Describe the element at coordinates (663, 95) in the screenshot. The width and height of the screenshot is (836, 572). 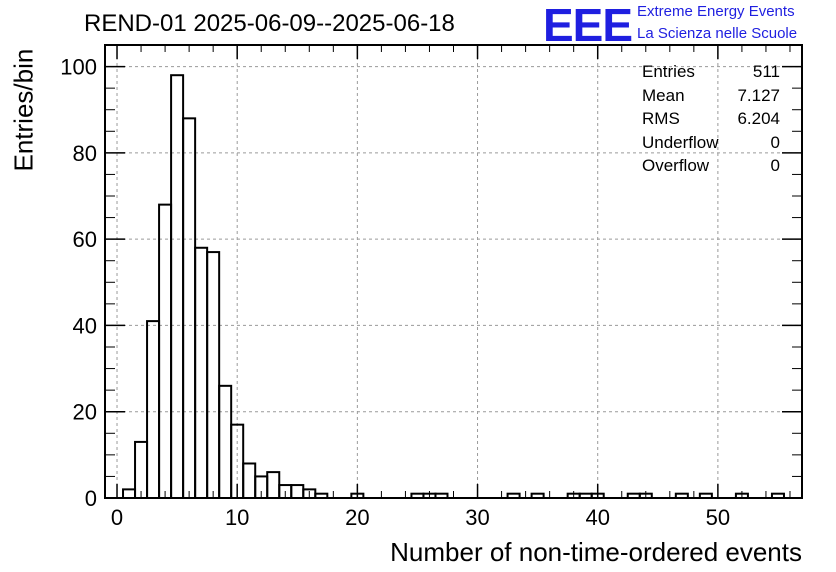
I see `stats-label: Mean` at that location.